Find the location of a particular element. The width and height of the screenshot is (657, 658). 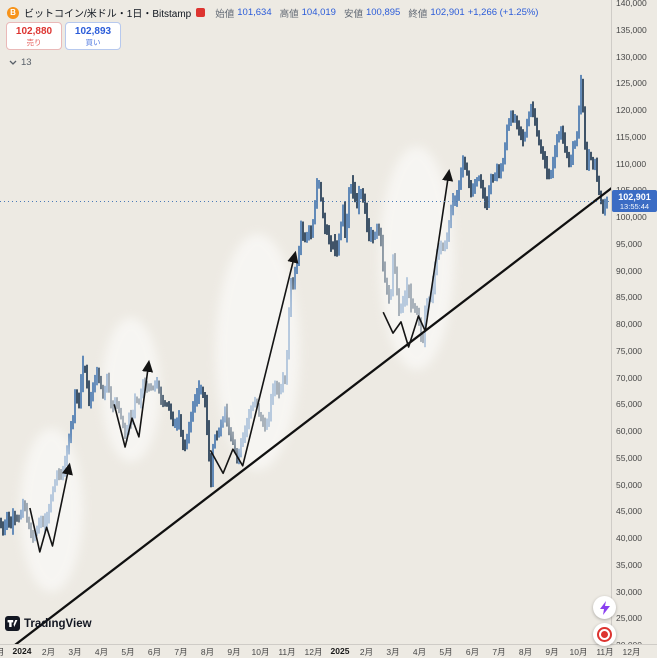

buy-label: 買い is located at coordinates (93, 42).